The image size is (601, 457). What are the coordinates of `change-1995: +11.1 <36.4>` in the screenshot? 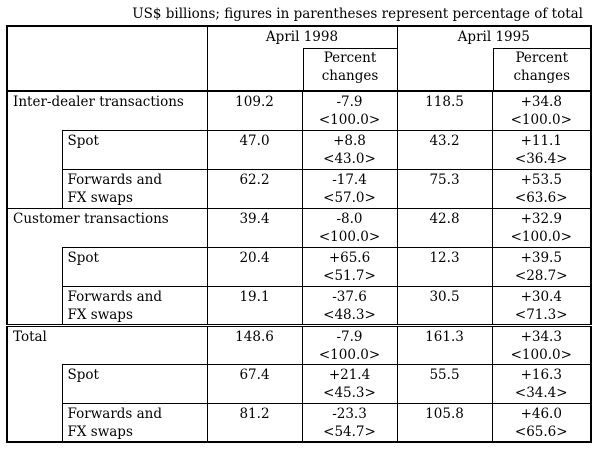 It's located at (541, 149).